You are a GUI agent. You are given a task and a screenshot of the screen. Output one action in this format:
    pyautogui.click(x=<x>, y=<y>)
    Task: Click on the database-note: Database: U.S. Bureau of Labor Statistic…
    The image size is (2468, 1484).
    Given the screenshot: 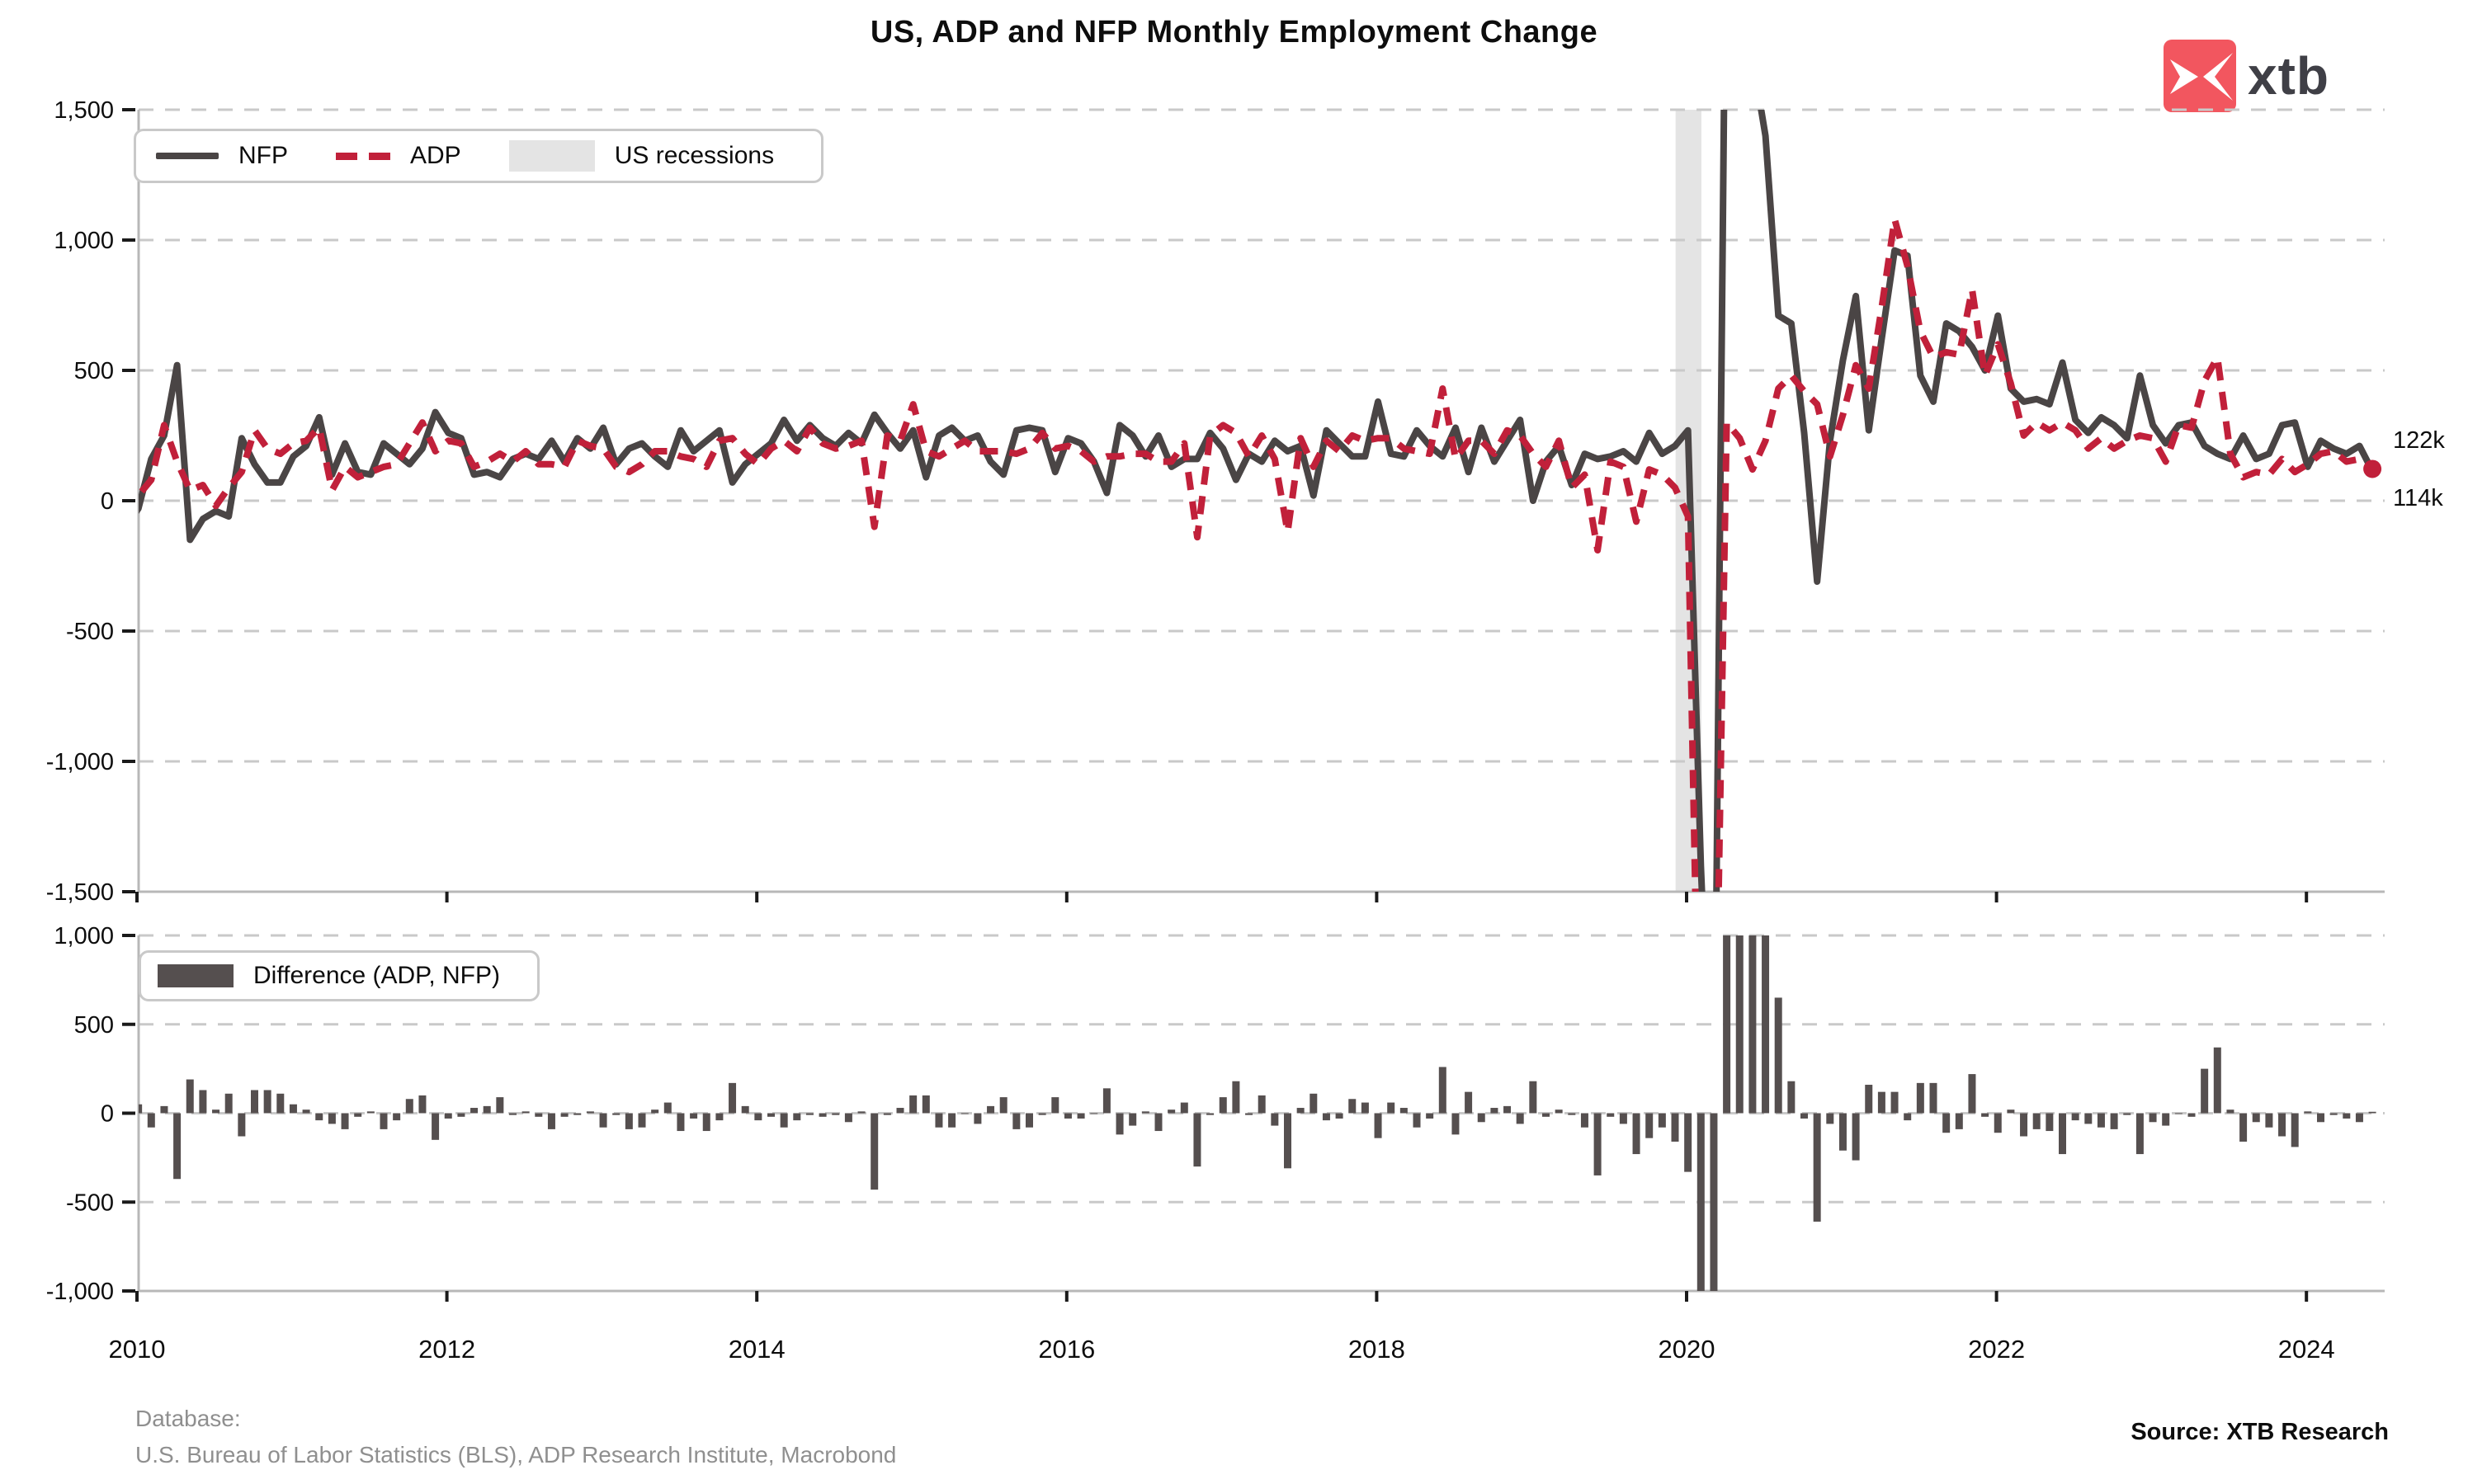 What is the action you would take?
    pyautogui.click(x=515, y=1437)
    